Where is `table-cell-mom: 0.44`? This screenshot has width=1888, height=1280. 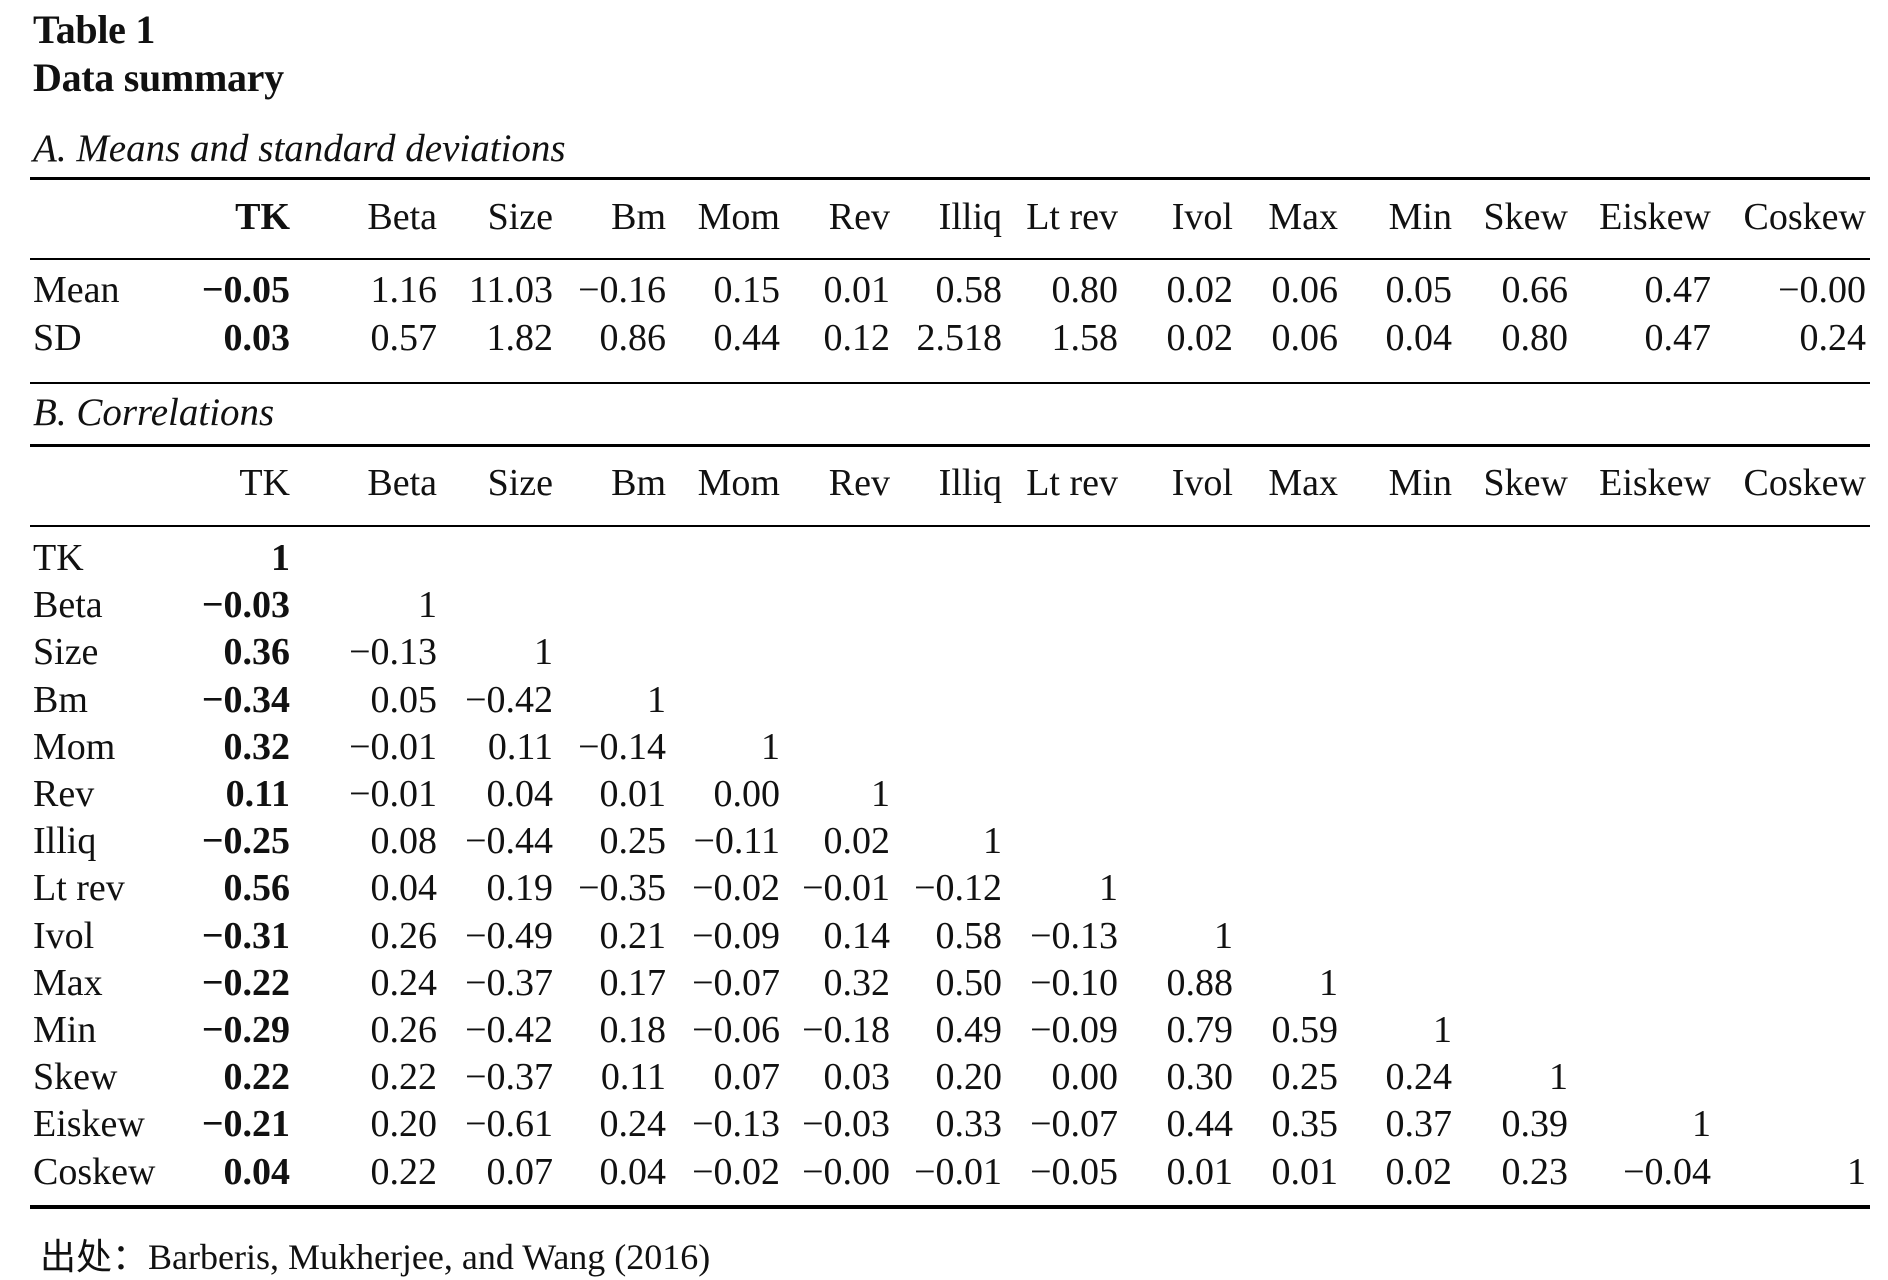 table-cell-mom: 0.44 is located at coordinates (747, 338).